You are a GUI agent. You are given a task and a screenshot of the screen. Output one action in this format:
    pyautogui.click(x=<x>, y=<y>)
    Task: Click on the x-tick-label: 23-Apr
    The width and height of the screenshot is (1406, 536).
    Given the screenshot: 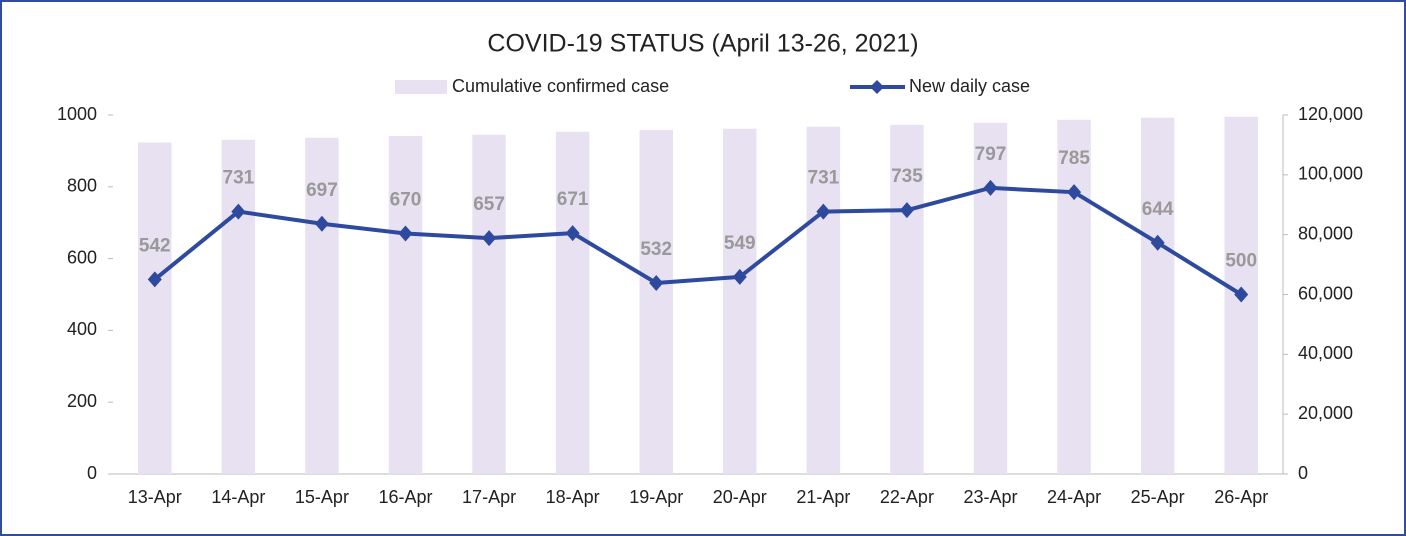 What is the action you would take?
    pyautogui.click(x=990, y=497)
    